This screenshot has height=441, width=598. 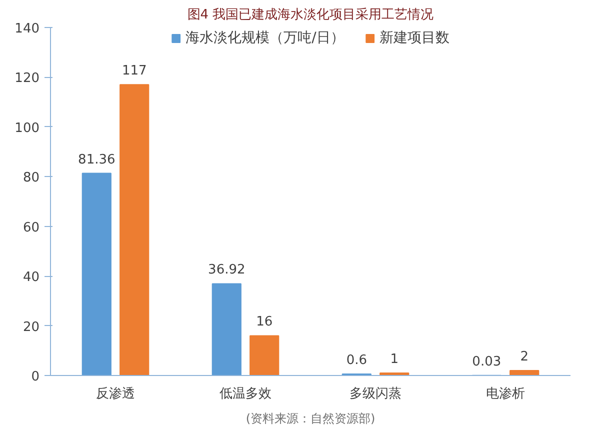 I want to click on x-tick-label: 多级闪蒸, so click(x=376, y=394).